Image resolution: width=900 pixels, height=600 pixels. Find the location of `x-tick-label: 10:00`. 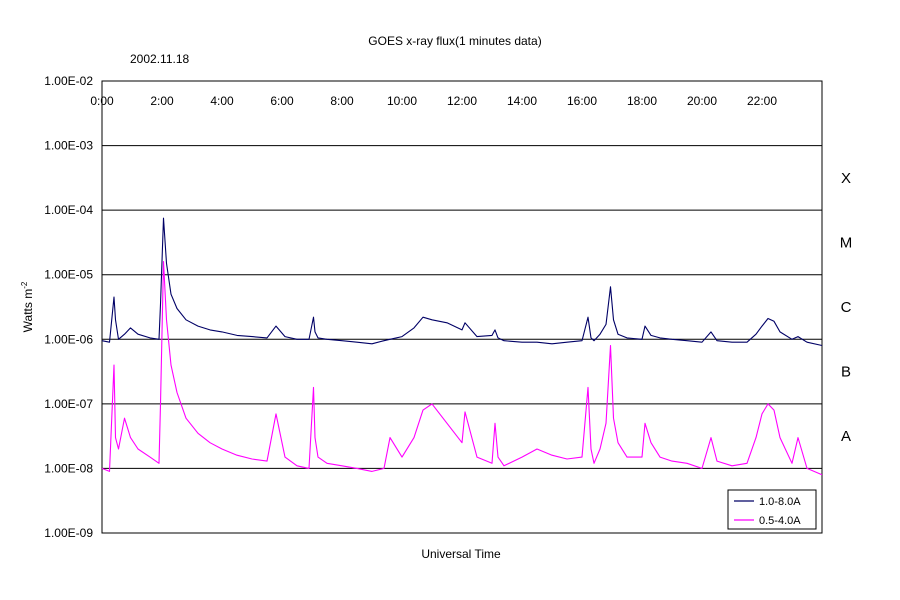

x-tick-label: 10:00 is located at coordinates (402, 101).